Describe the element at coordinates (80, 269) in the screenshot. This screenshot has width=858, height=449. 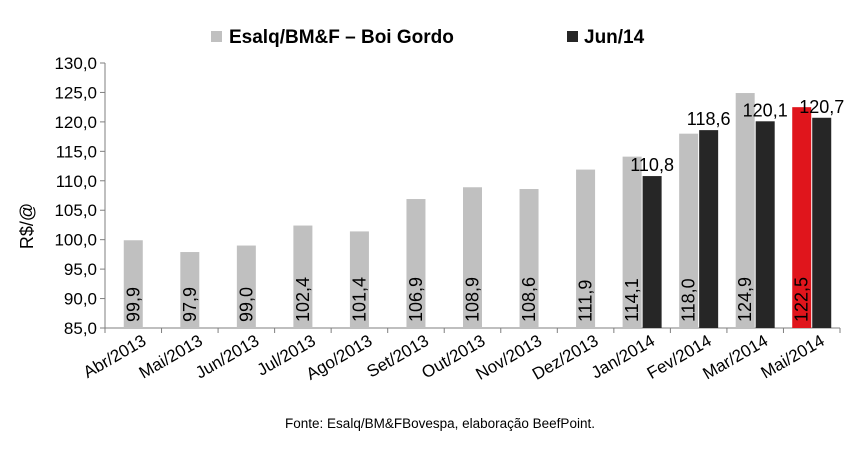
I see `y-tick-label: 95,0` at that location.